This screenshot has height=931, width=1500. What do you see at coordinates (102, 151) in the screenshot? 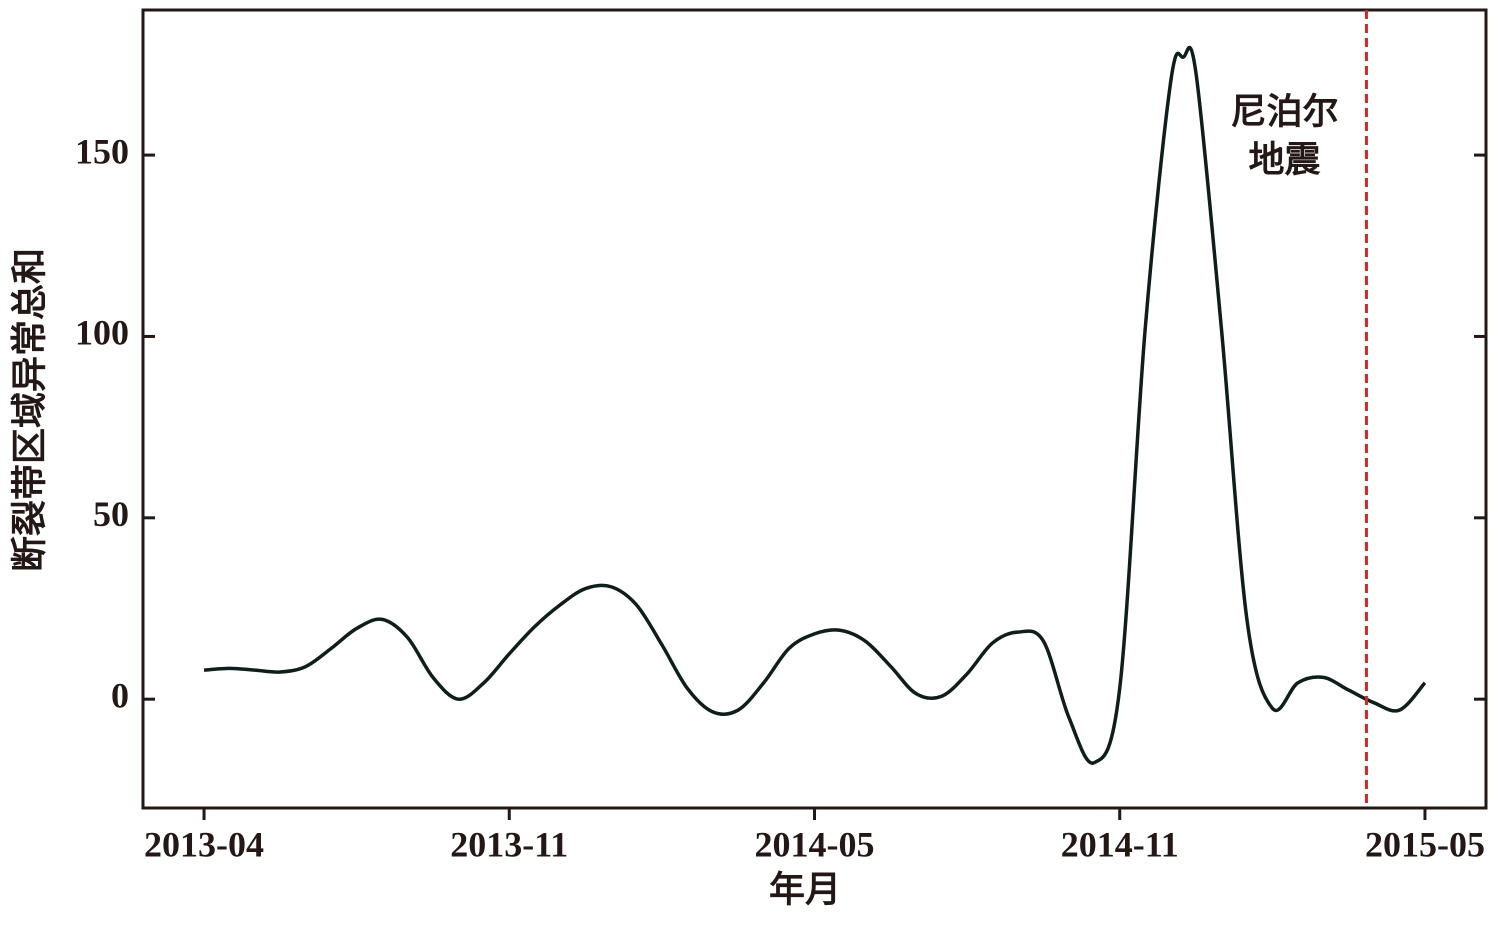
I see `y-tick-label: 150` at bounding box center [102, 151].